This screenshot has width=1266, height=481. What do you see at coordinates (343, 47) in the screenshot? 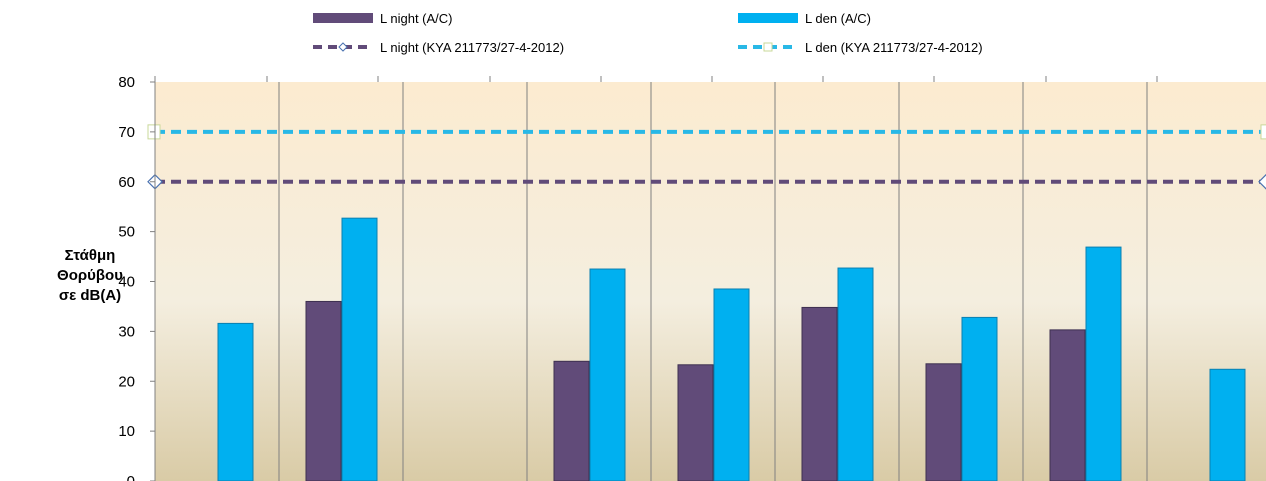
I see `legend-marker-night-line` at bounding box center [343, 47].